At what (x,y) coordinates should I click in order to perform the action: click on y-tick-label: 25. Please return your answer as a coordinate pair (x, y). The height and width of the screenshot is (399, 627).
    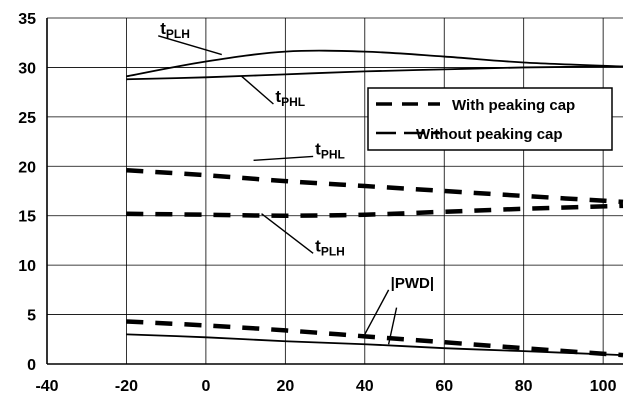
    Looking at the image, I should click on (27, 118).